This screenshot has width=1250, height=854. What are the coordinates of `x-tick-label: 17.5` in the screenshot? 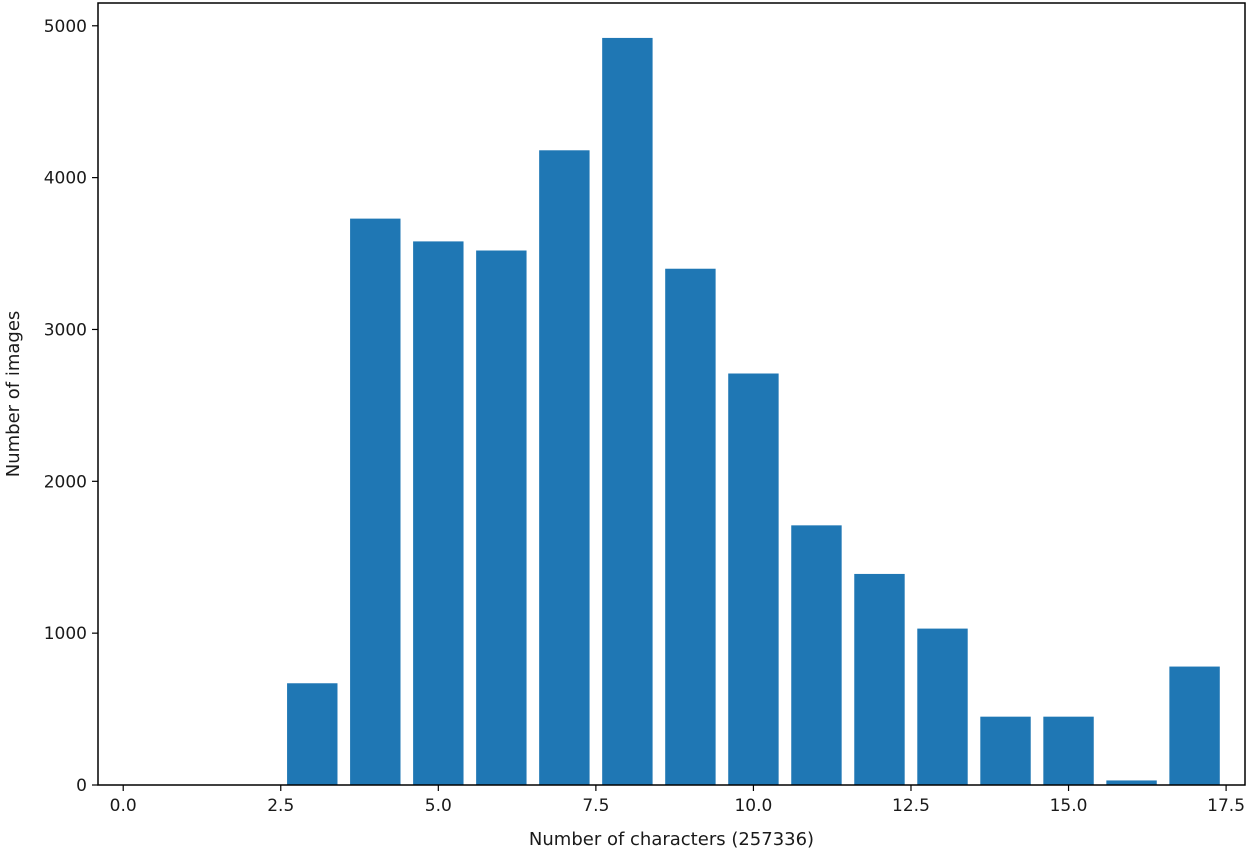 It's located at (1226, 806).